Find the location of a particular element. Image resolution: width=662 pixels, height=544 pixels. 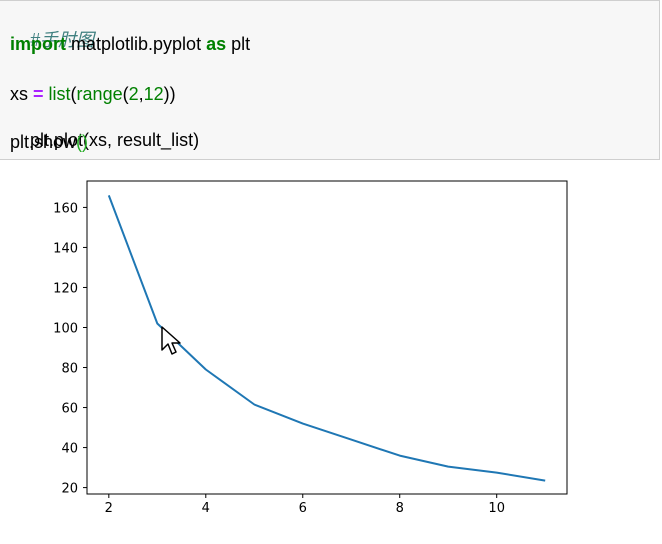

show-call: plt.show is located at coordinates (43, 142).